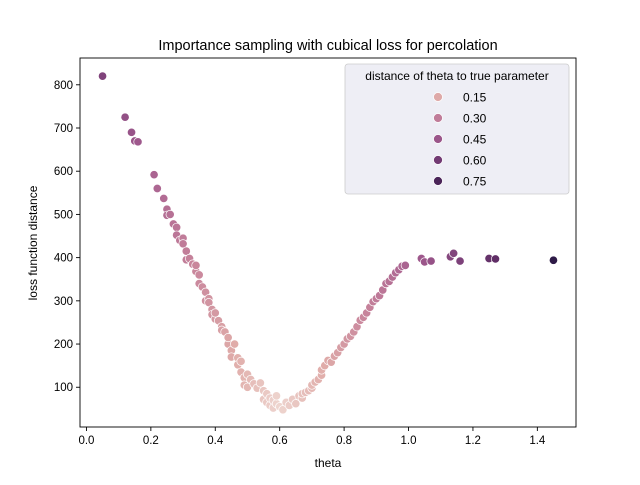  Describe the element at coordinates (33, 242) in the screenshot. I see `y-axis-label: loss function distance` at that location.